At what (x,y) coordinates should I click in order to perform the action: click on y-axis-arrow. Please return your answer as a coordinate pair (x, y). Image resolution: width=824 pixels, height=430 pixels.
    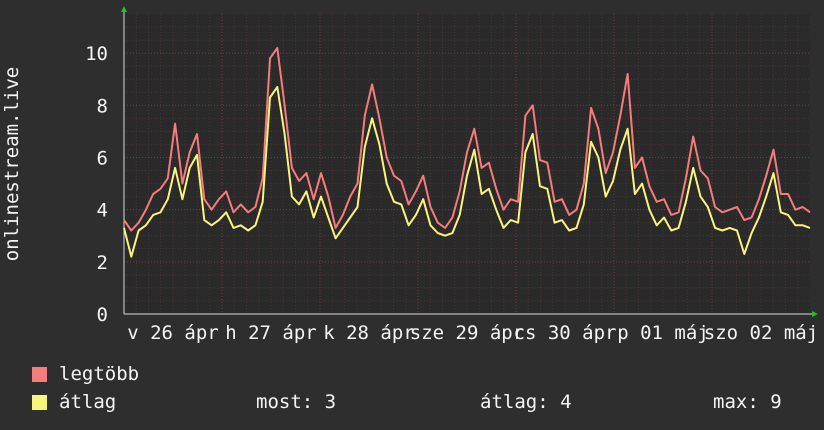
    Looking at the image, I should click on (124, 9).